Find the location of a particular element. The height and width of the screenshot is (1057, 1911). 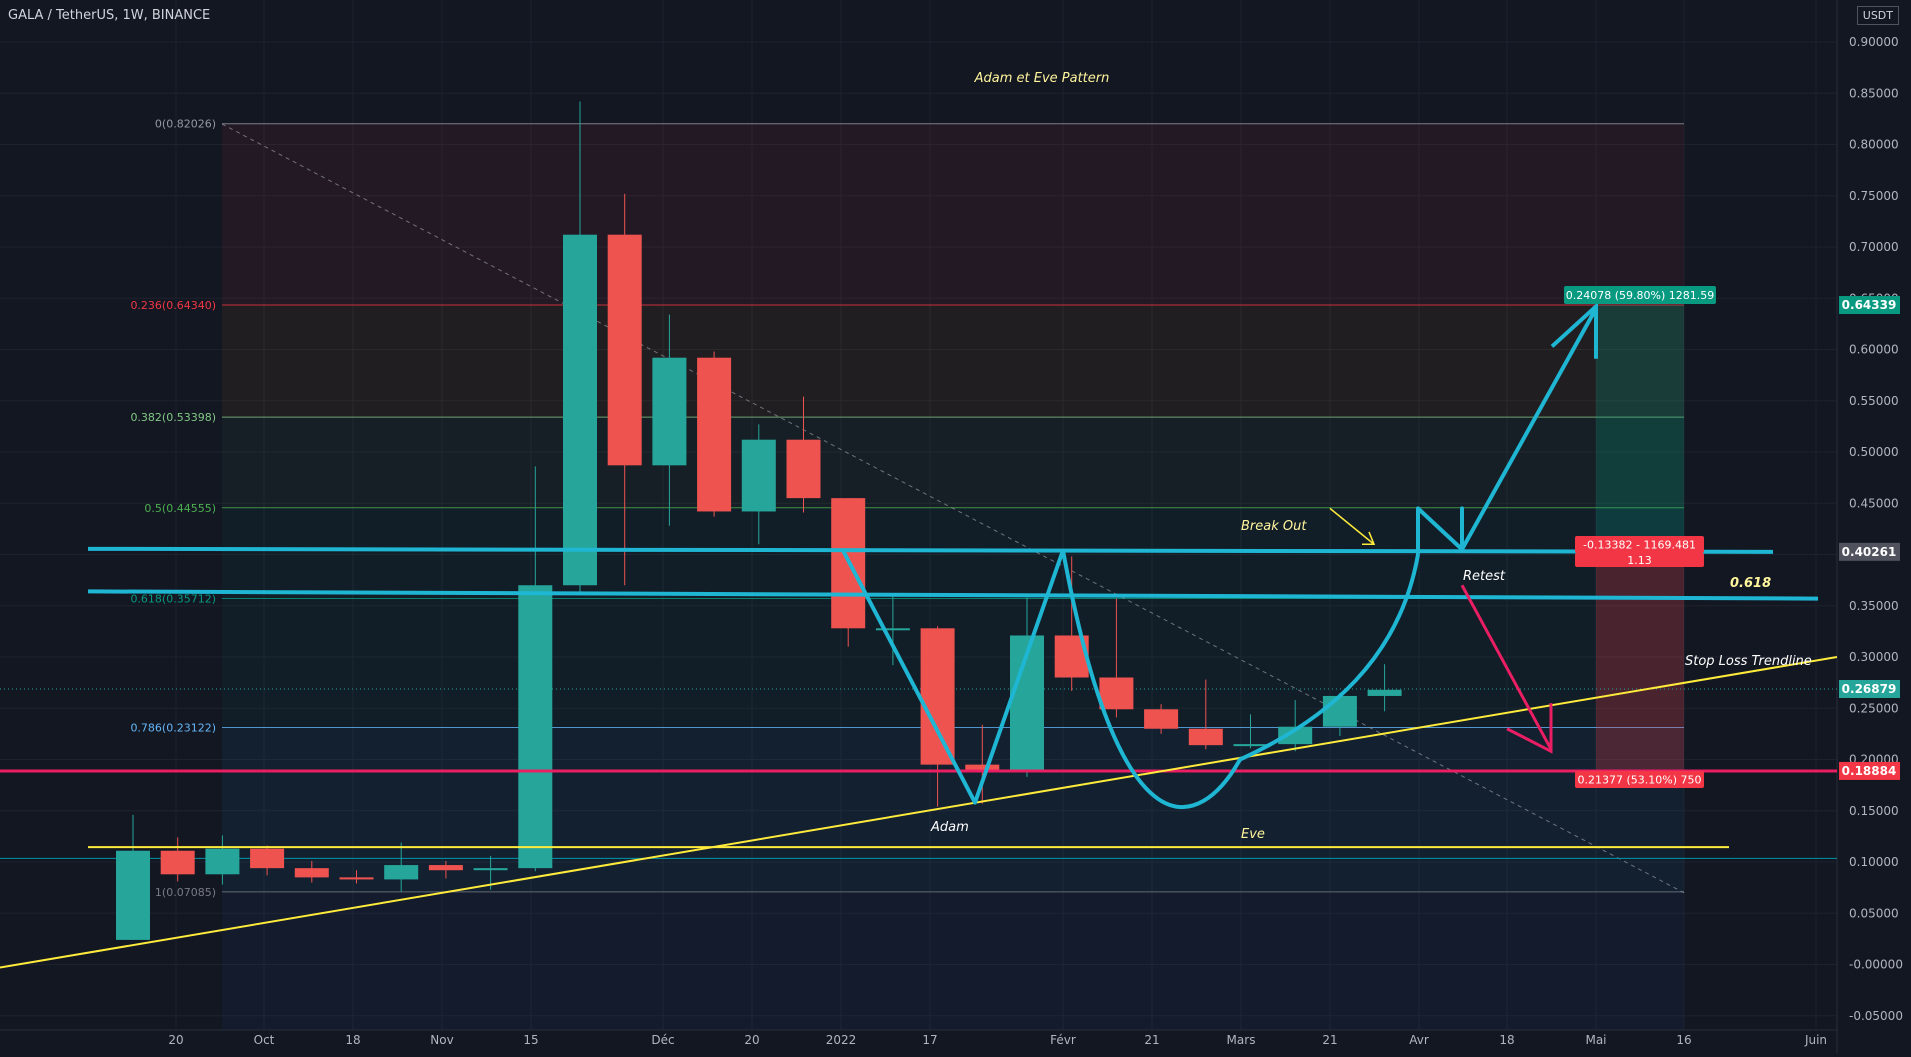

x-tick-label: Mai is located at coordinates (1595, 1040).